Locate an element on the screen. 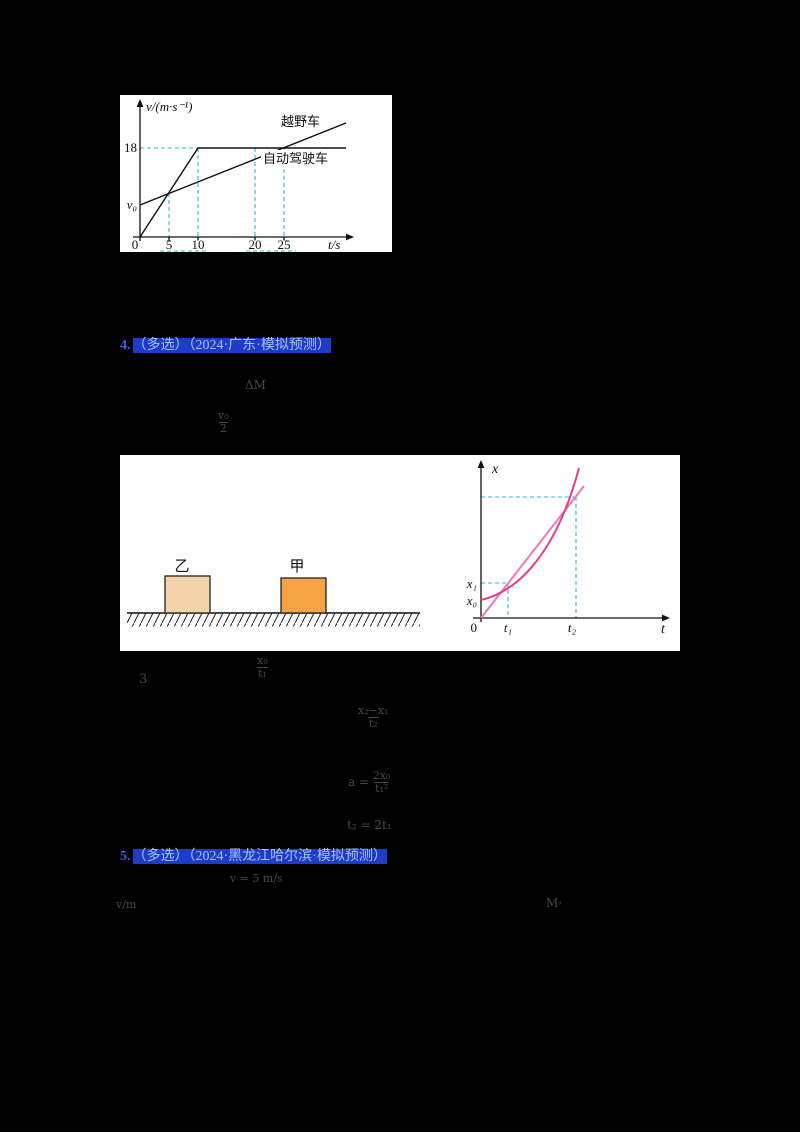  faint-fragment-fraction: x₂−x₁ t₂ is located at coordinates (373, 717).